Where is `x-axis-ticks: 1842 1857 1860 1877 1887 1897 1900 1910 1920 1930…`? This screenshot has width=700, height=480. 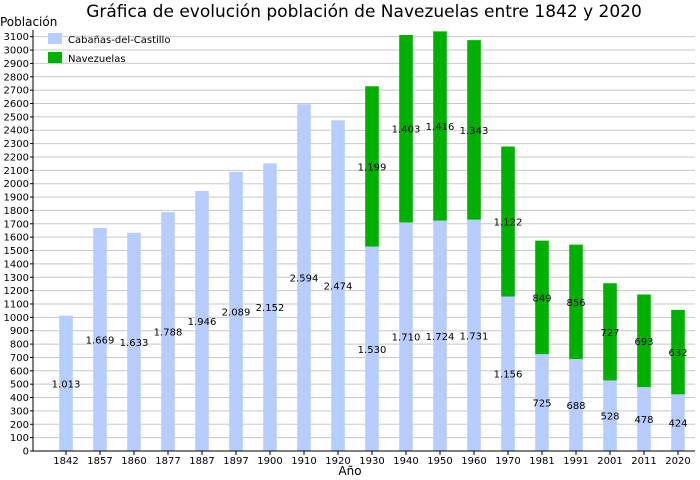
x-axis-ticks: 1842 1857 1860 1877 1887 1897 1900 1910 1920 1930… is located at coordinates (372, 459).